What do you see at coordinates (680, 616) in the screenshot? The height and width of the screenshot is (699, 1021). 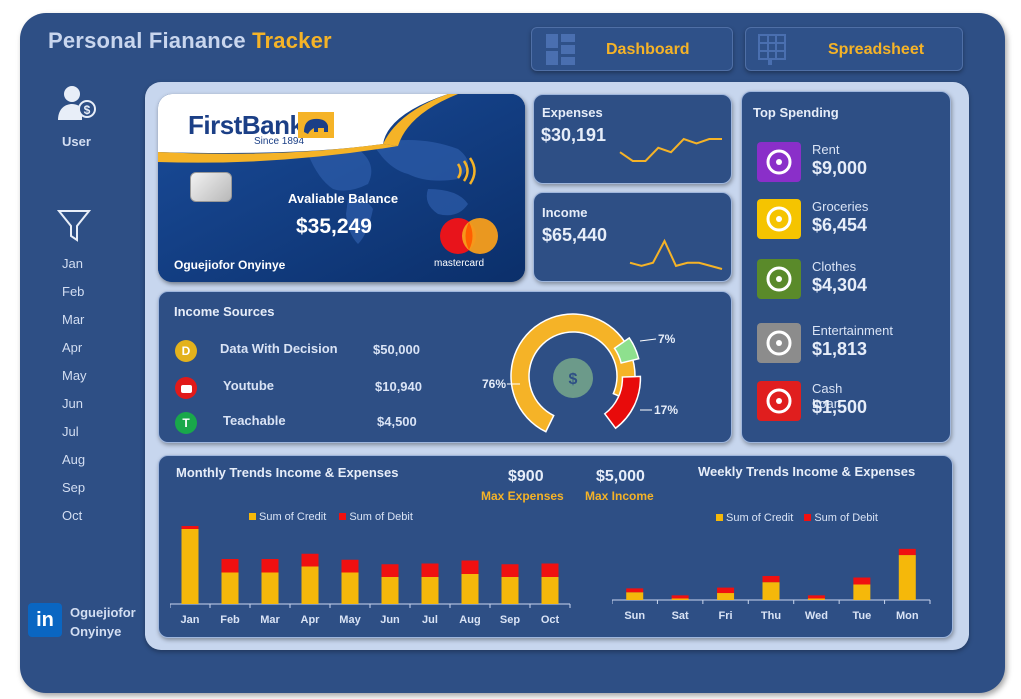 I see `x-tick-label: Sat` at bounding box center [680, 616].